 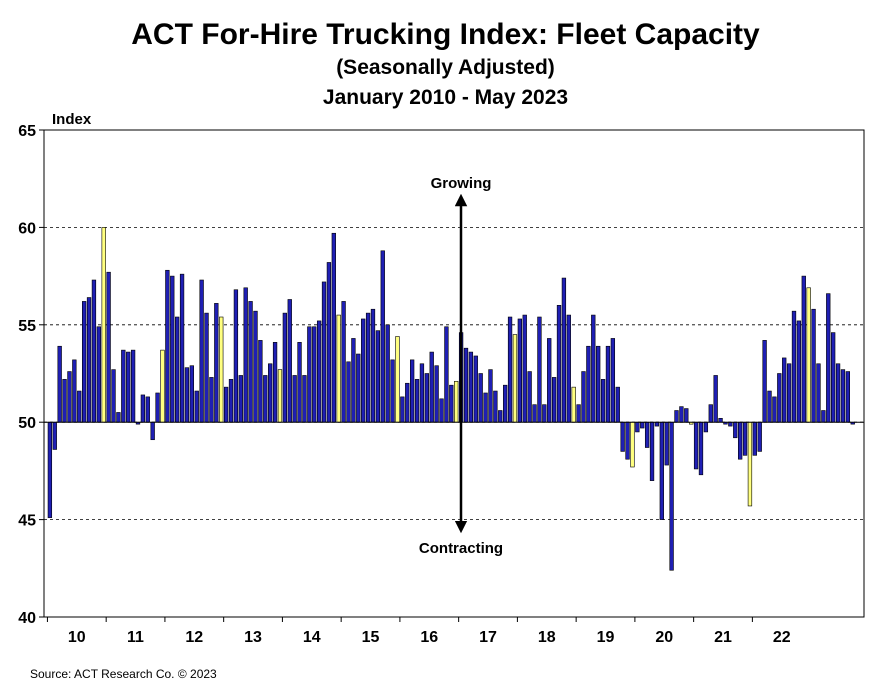 I want to click on contracting-label: Contracting, so click(x=461, y=548).